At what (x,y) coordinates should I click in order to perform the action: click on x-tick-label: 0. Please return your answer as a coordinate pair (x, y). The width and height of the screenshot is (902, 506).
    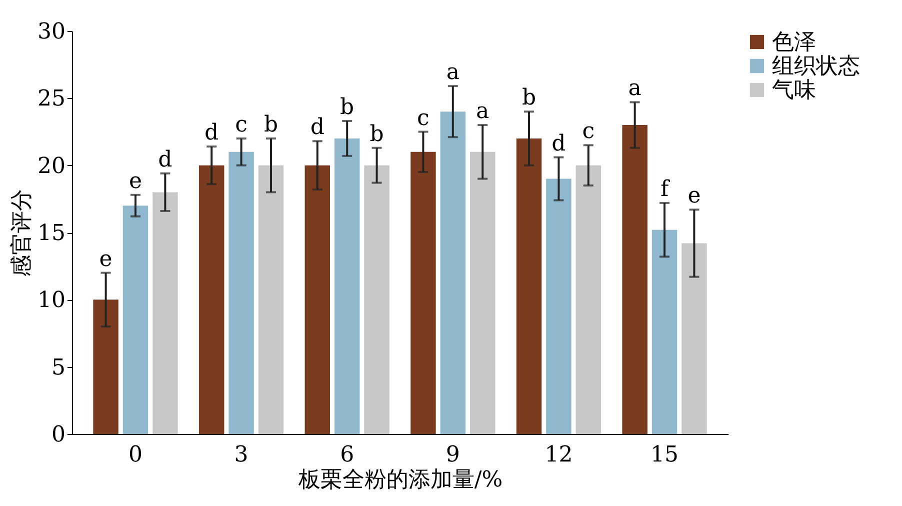
    Looking at the image, I should click on (135, 455).